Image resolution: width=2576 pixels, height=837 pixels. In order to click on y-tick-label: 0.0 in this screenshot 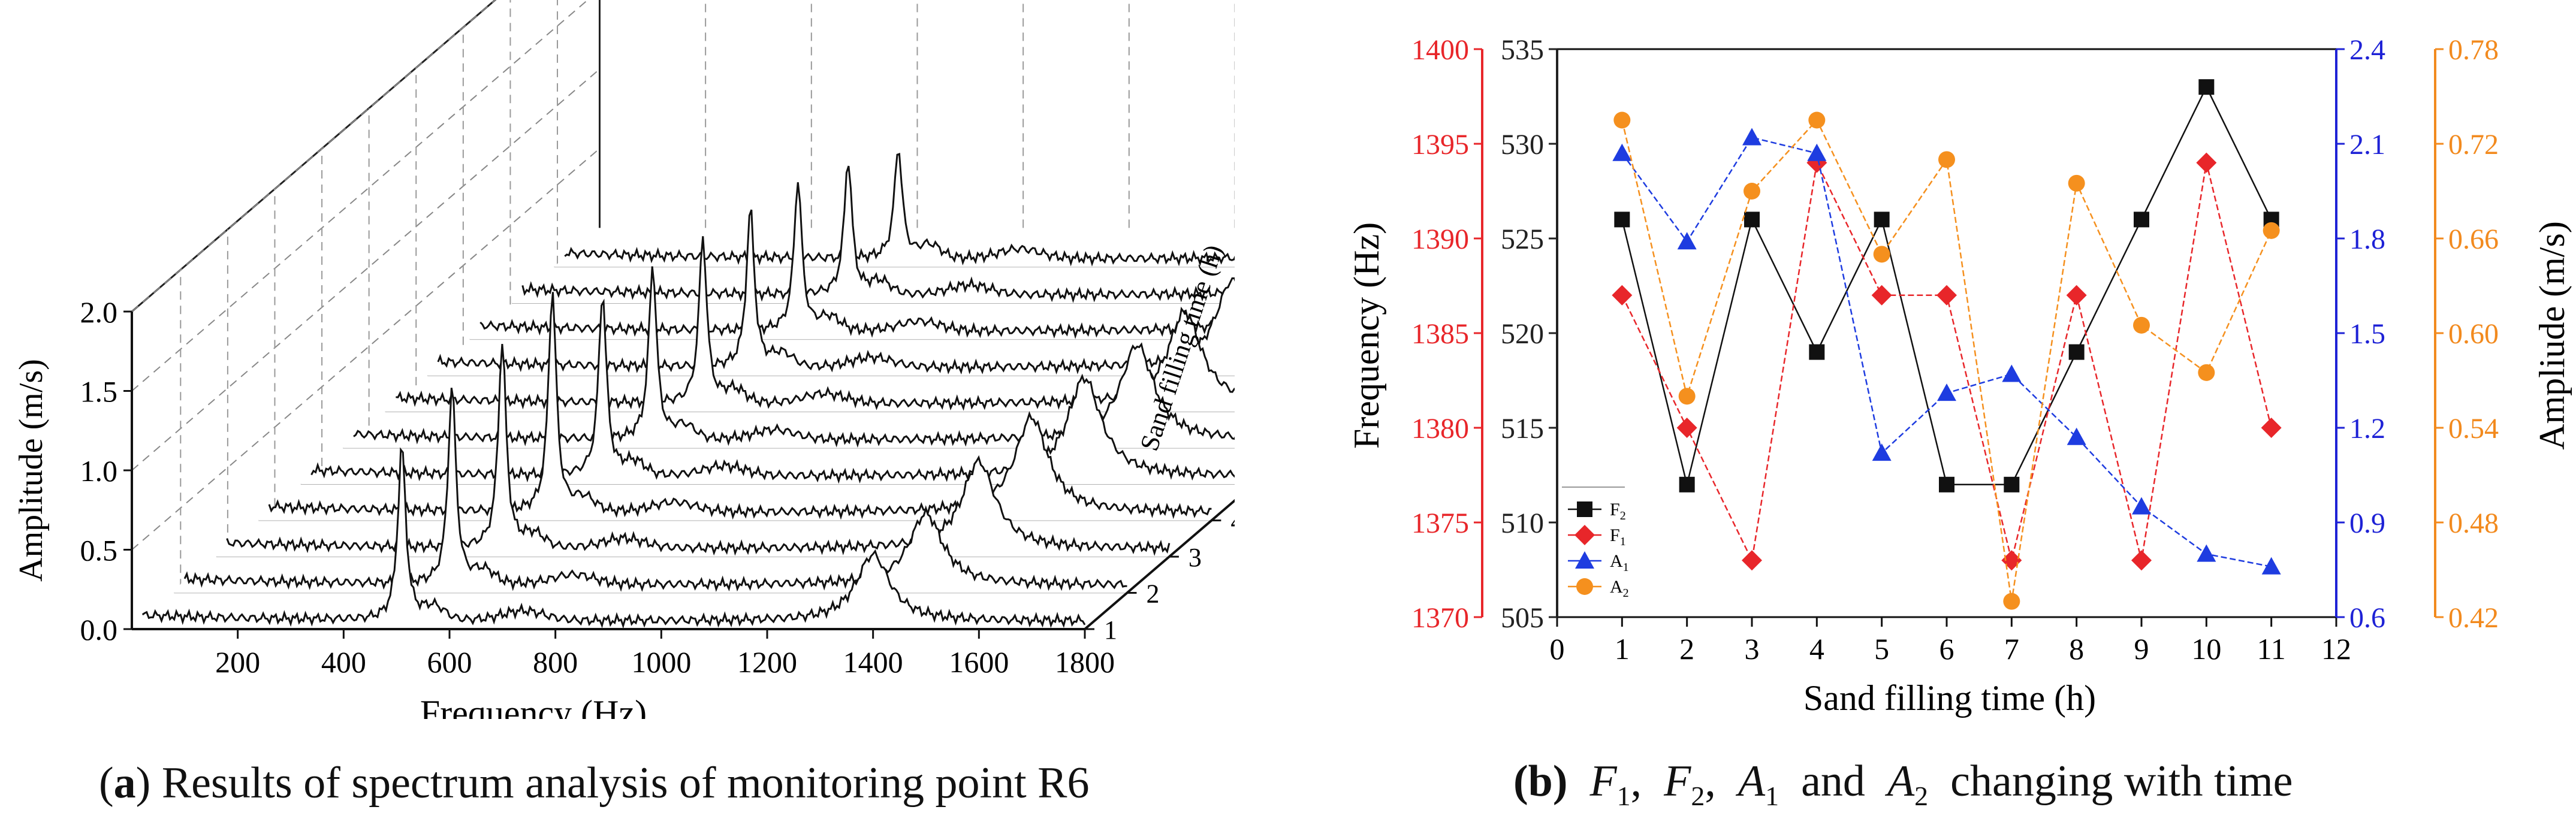, I will do `click(99, 629)`.